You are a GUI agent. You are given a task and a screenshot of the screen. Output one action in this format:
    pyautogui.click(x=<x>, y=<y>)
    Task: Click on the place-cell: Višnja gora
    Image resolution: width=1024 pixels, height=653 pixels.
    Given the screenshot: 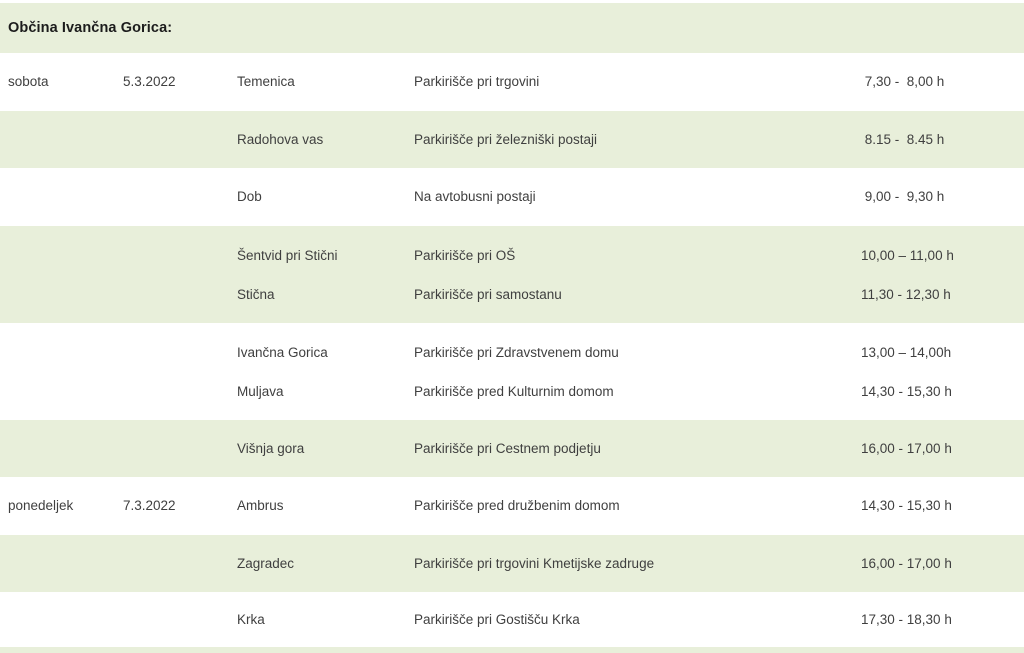 What is the action you would take?
    pyautogui.click(x=271, y=448)
    